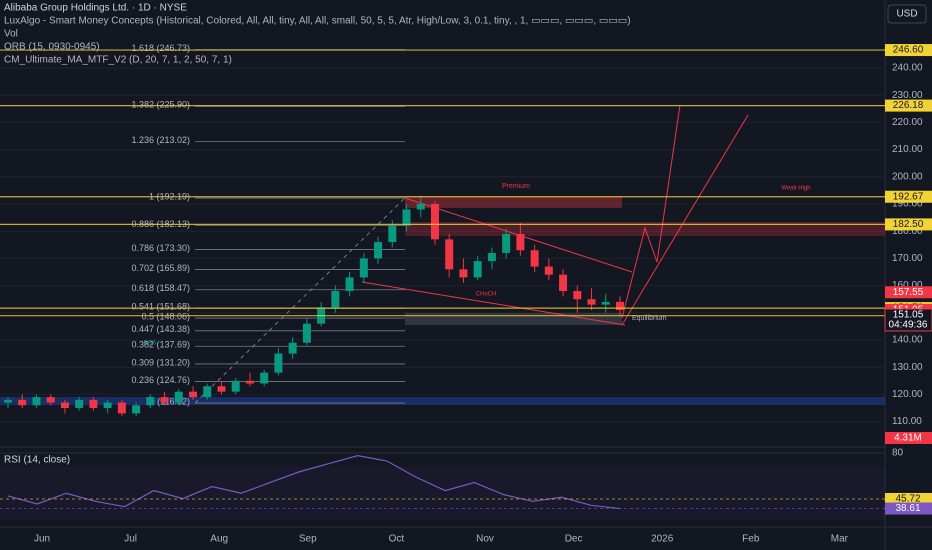 This screenshot has width=932, height=550. Describe the element at coordinates (907, 421) in the screenshot. I see `y-tick-label: 110.00` at that location.